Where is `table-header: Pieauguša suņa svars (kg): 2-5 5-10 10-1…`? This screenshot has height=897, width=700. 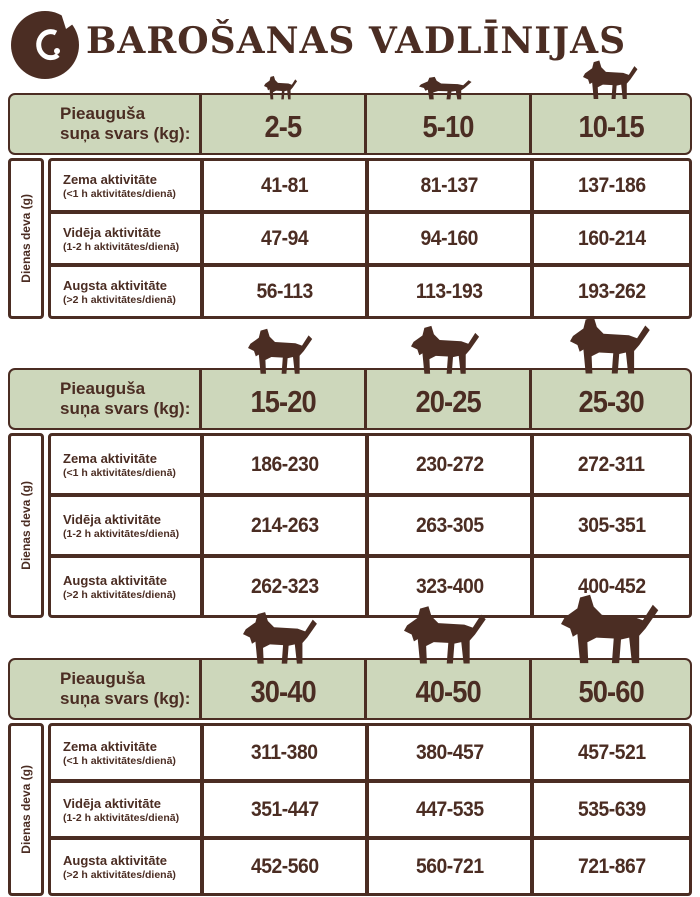
table-header: Pieauguša suņa svars (kg): 2-5 5-10 10-1… is located at coordinates (350, 107).